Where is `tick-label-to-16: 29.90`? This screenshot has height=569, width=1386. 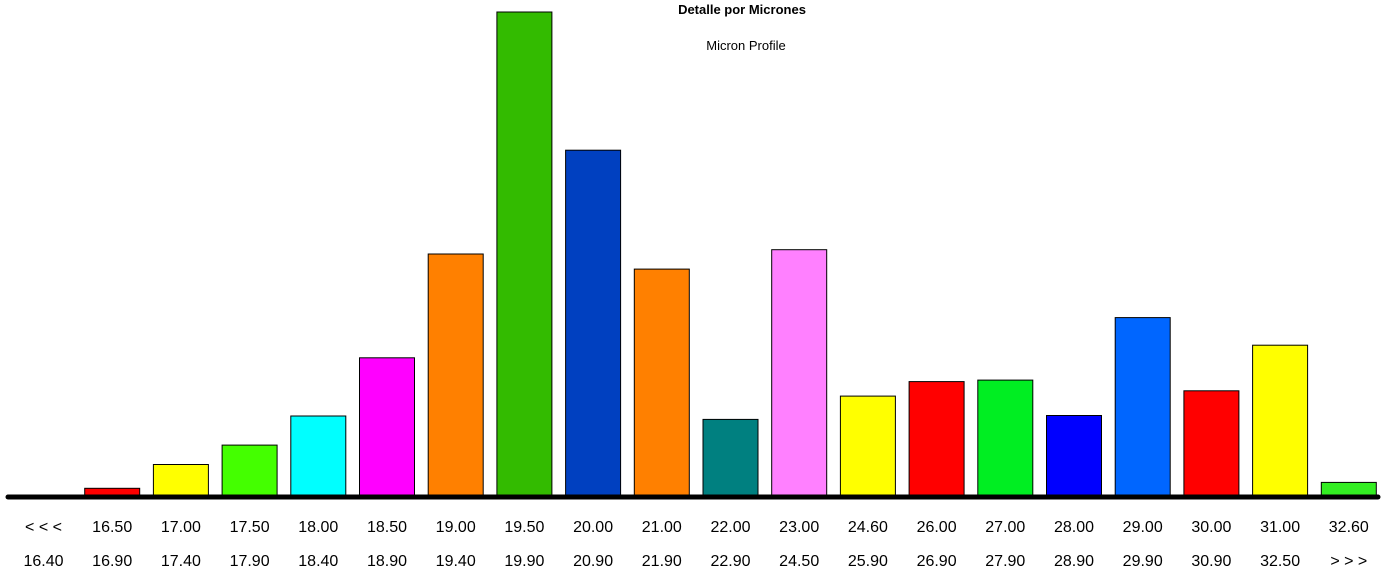 tick-label-to-16: 29.90 is located at coordinates (1143, 561).